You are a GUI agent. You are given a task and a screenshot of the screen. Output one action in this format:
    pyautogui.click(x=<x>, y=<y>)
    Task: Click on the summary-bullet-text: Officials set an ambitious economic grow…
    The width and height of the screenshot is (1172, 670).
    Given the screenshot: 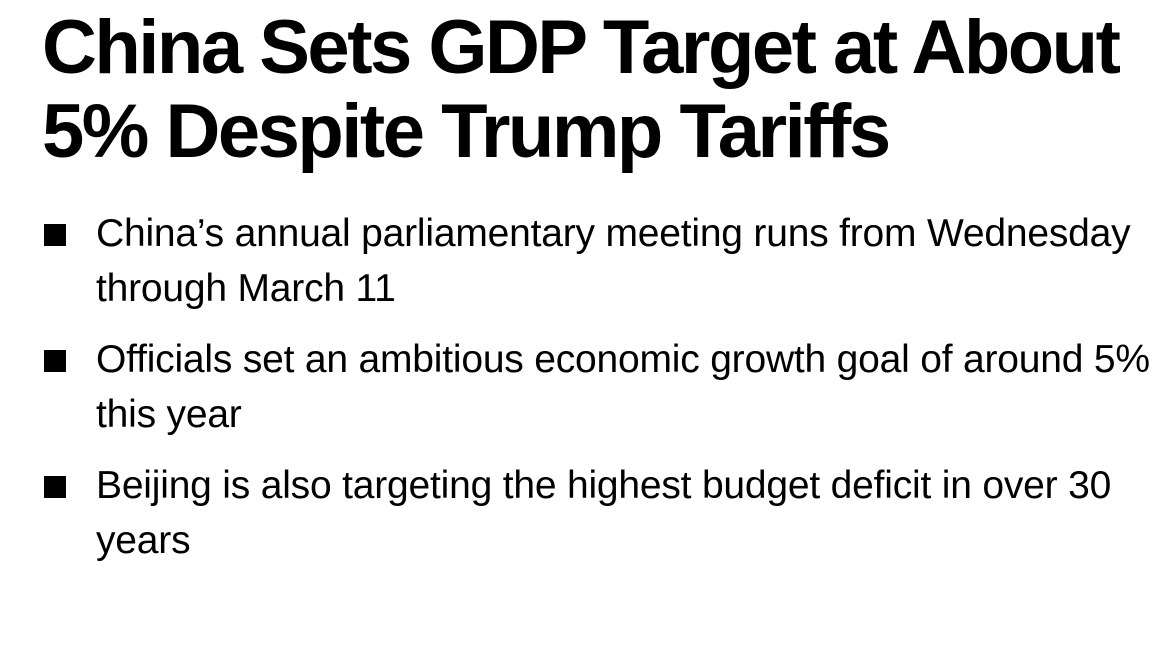 What is the action you would take?
    pyautogui.click(x=623, y=387)
    